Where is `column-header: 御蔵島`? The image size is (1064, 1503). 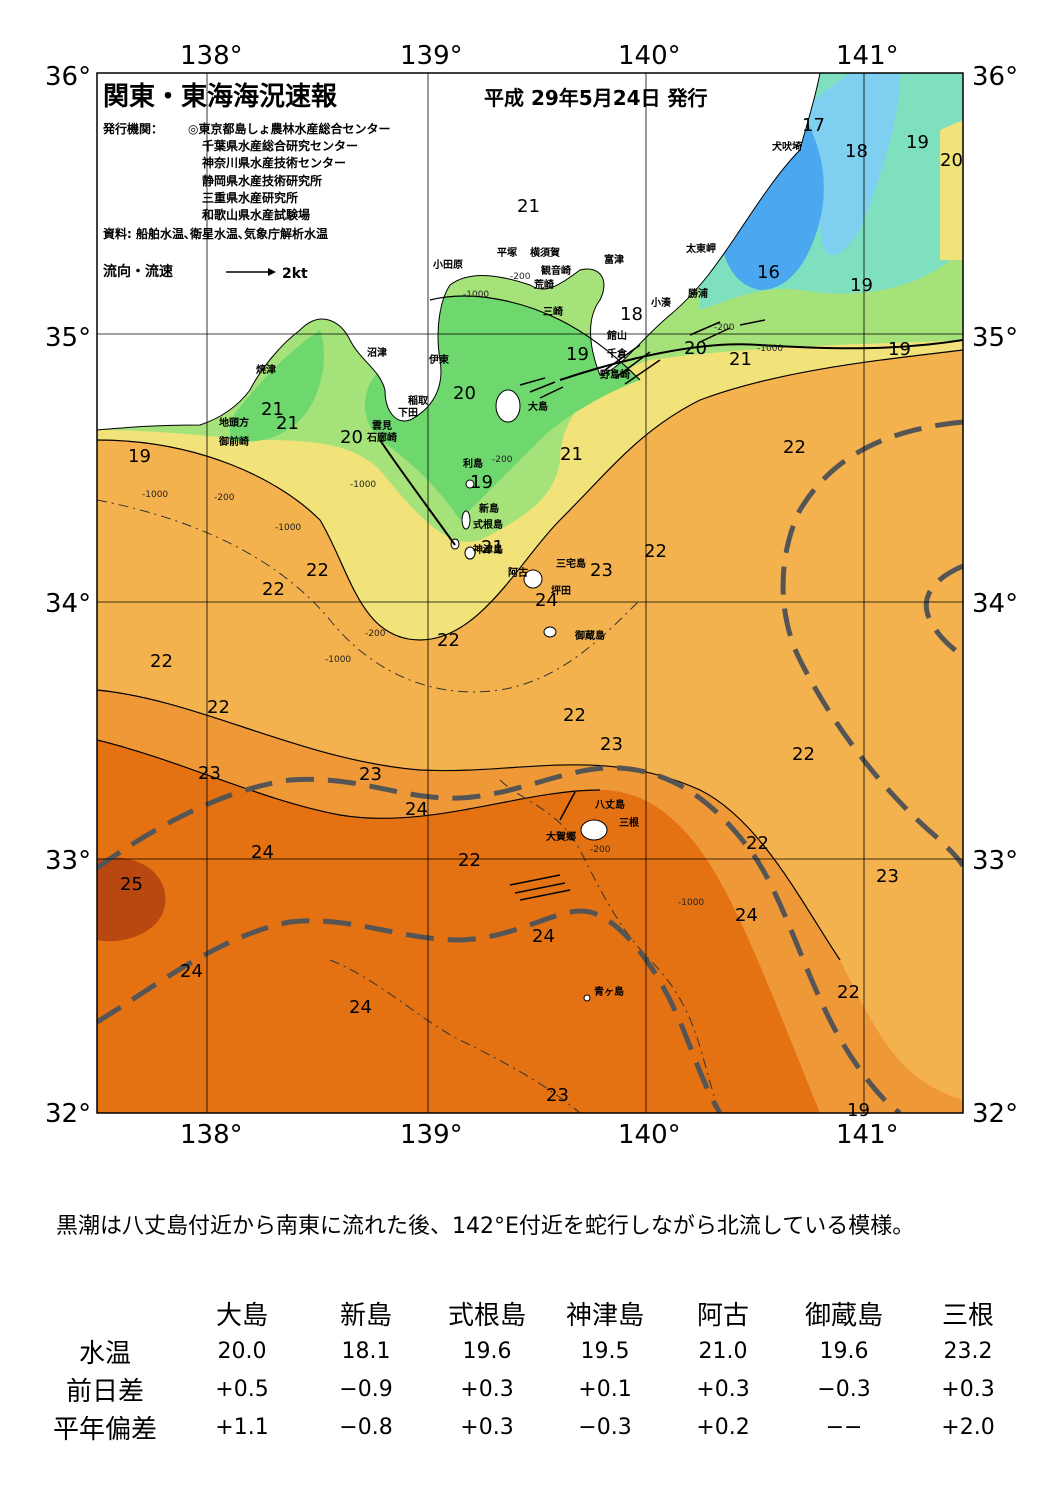
column-header: 御蔵島 is located at coordinates (843, 1315).